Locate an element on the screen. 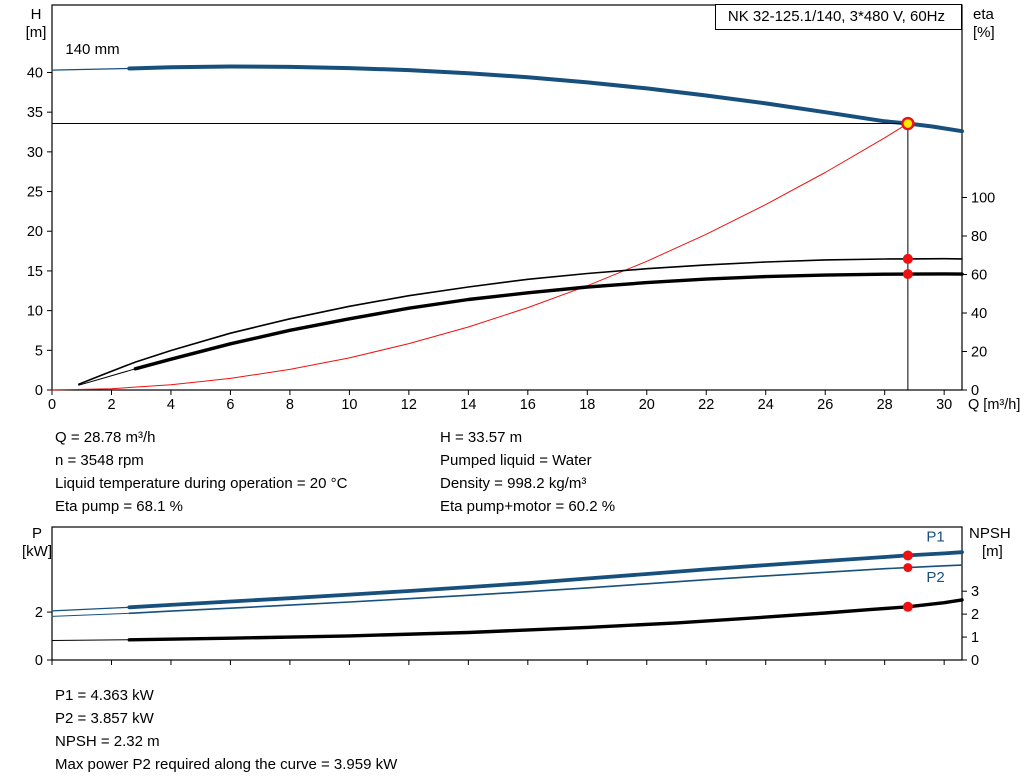  npsh-point is located at coordinates (907, 606).